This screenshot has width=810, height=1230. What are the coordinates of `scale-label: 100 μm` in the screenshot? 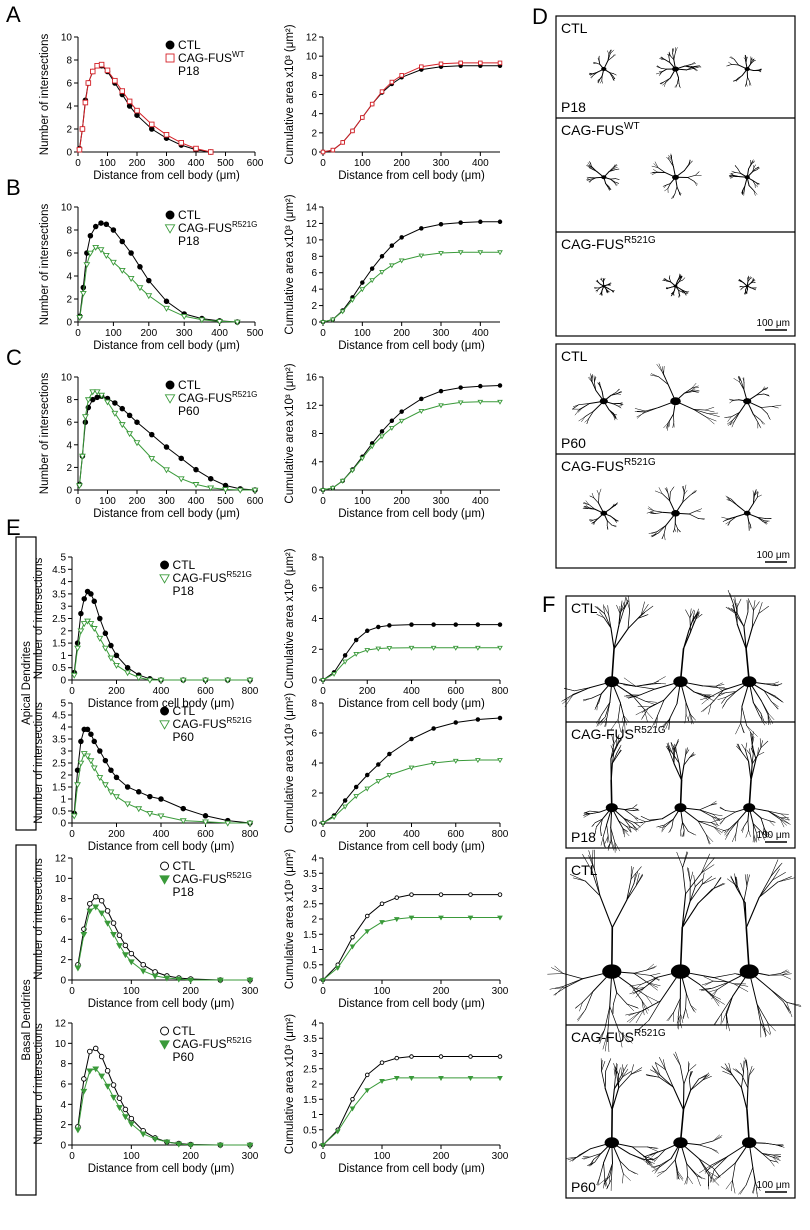 It's located at (773, 323).